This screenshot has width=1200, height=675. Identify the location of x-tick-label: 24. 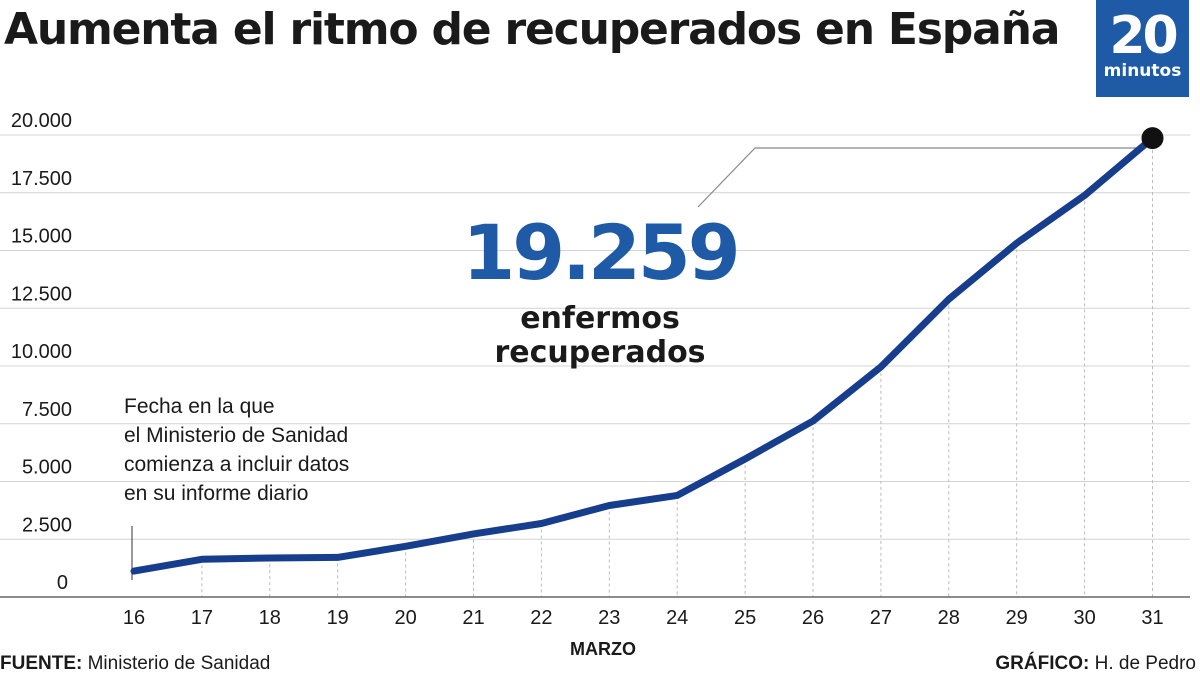
(677, 618).